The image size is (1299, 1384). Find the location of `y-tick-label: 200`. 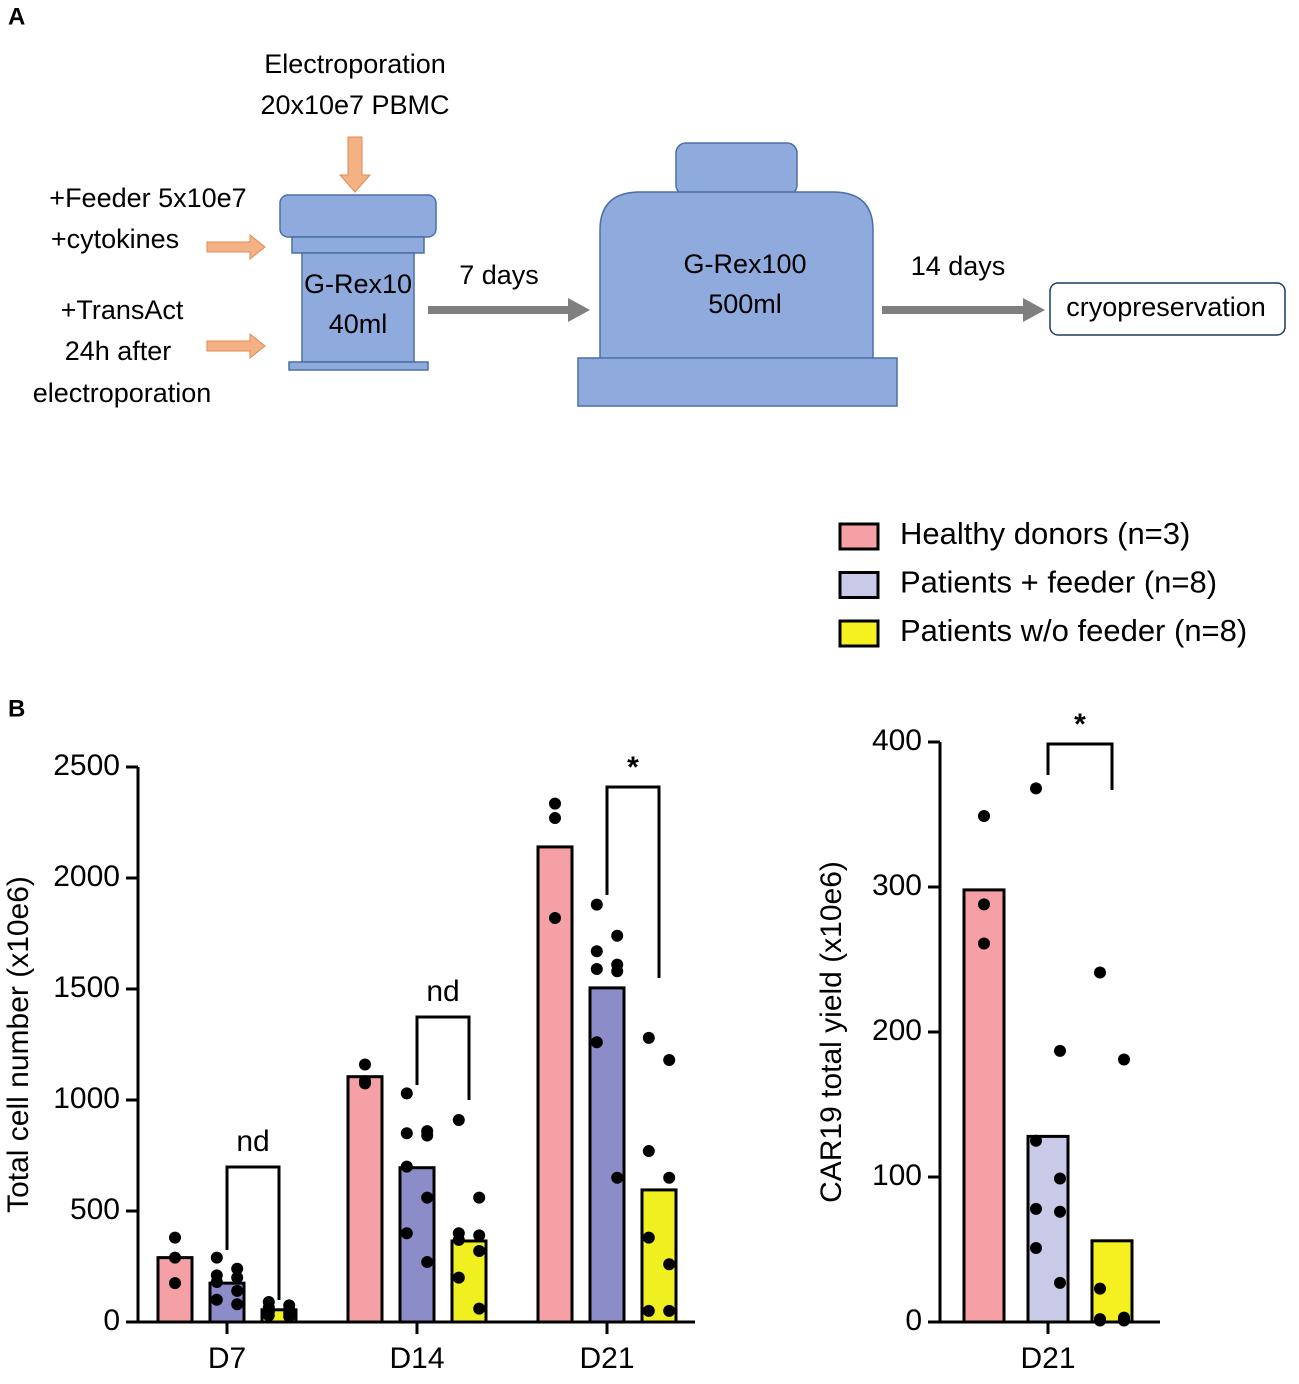

y-tick-label: 200 is located at coordinates (897, 1030).